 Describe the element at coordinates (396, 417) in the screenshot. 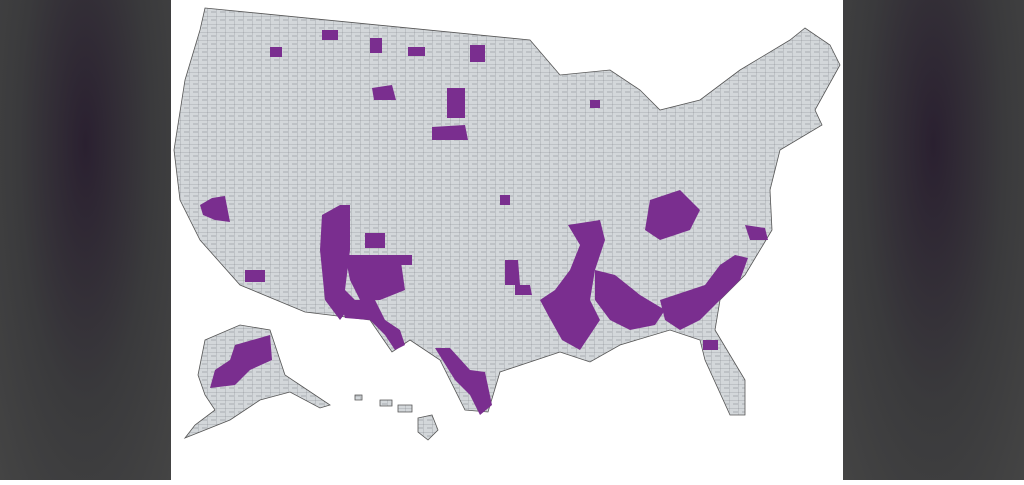

I see `hawaii` at that location.